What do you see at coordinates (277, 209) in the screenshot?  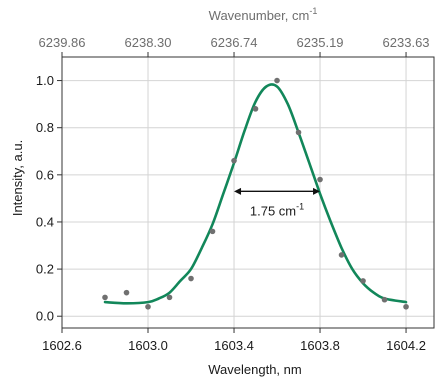 I see `fwhm-label: 1.75 cm-1` at bounding box center [277, 209].